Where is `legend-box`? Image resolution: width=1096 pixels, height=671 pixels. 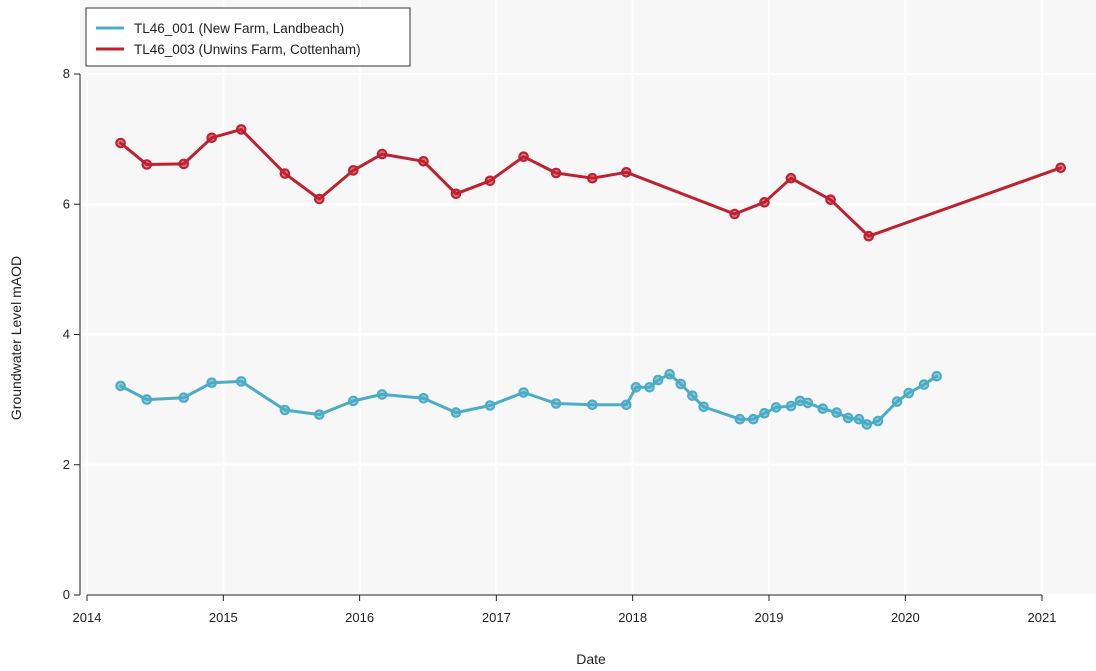 legend-box is located at coordinates (248, 37).